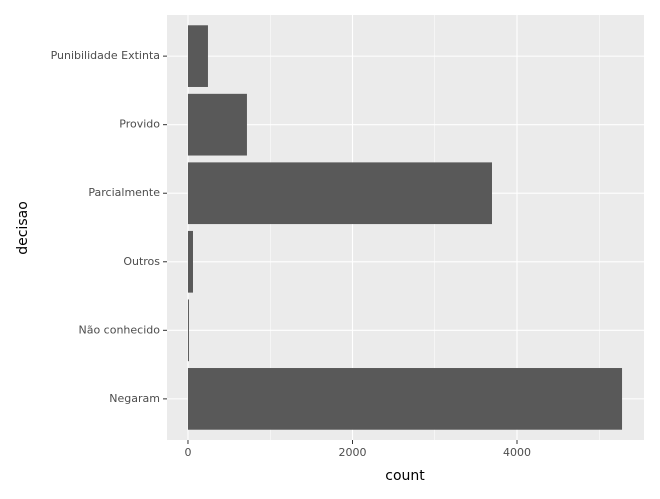  Describe the element at coordinates (124, 192) in the screenshot. I see `y-tick-label: Parcialmente` at that location.